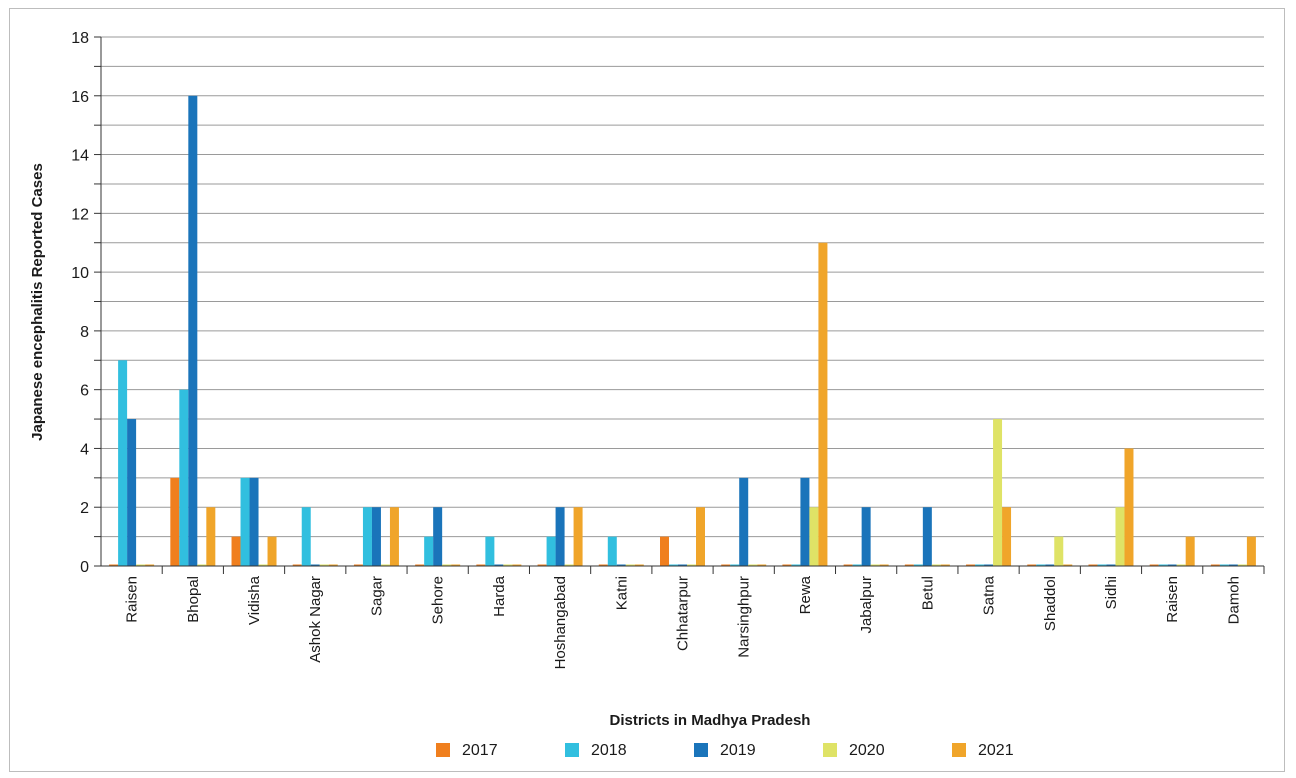 This screenshot has width=1296, height=778. What do you see at coordinates (996, 750) in the screenshot?
I see `legend-label-2021: 2021` at bounding box center [996, 750].